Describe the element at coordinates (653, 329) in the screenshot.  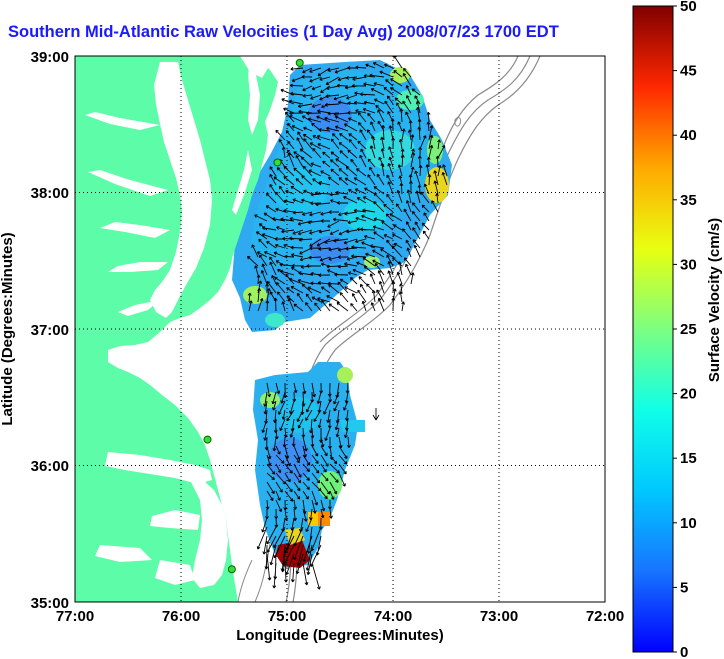
I see `colorbar-scale` at that location.